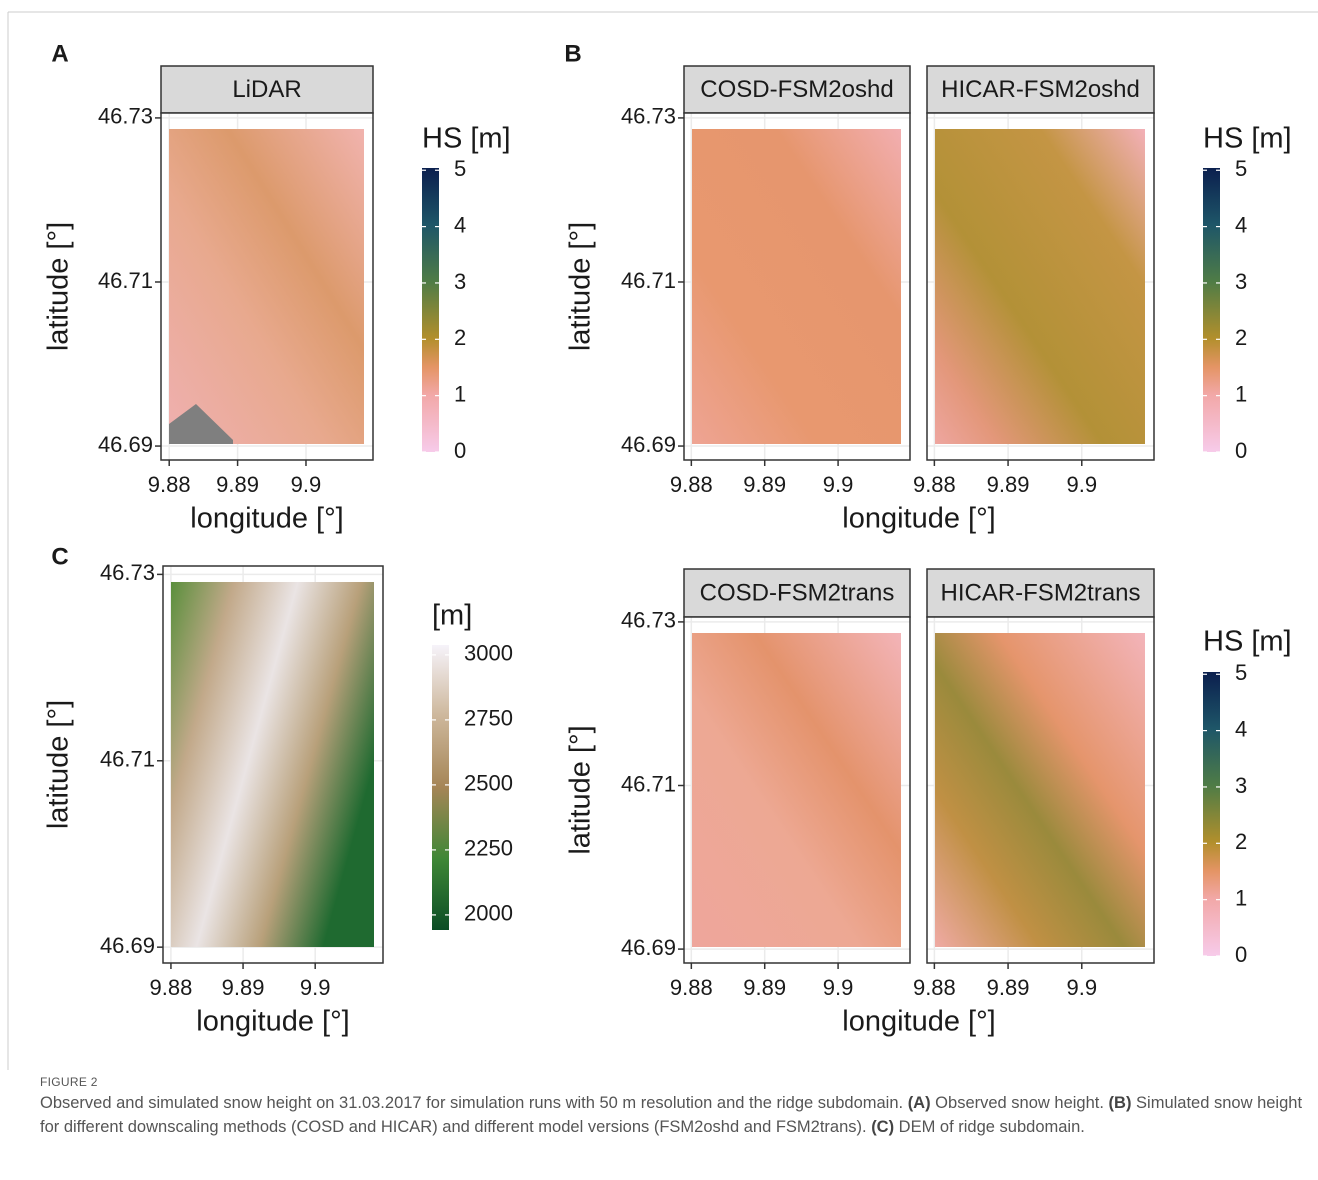 The width and height of the screenshot is (1318, 1180). Describe the element at coordinates (59, 53) in the screenshot. I see `panel-letter: A` at that location.